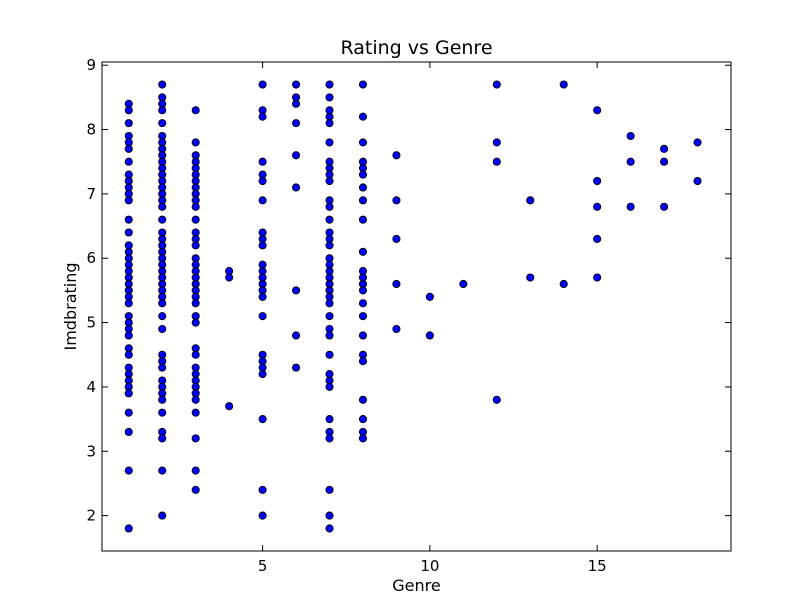  What do you see at coordinates (70, 306) in the screenshot?
I see `y-axis-label: Imdbrating` at bounding box center [70, 306].